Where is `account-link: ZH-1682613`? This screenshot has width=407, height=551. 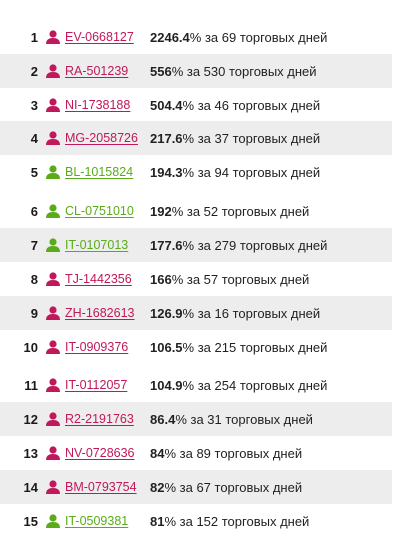
account-link: ZH-1682613 is located at coordinates (100, 313).